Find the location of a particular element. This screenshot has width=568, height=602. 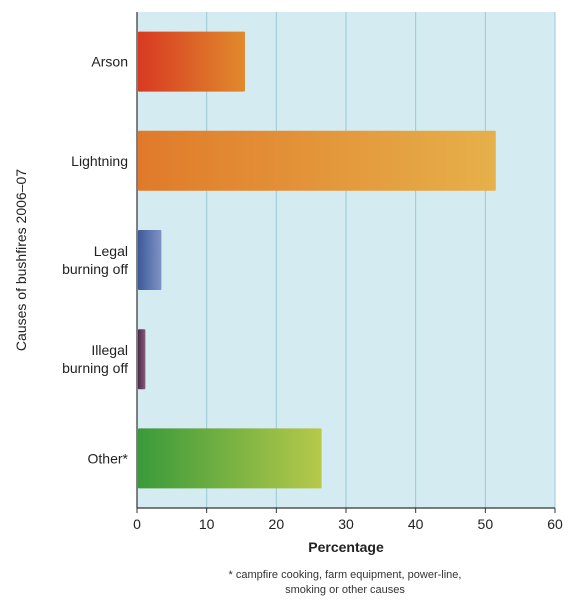

category-label: Arson is located at coordinates (109, 62).